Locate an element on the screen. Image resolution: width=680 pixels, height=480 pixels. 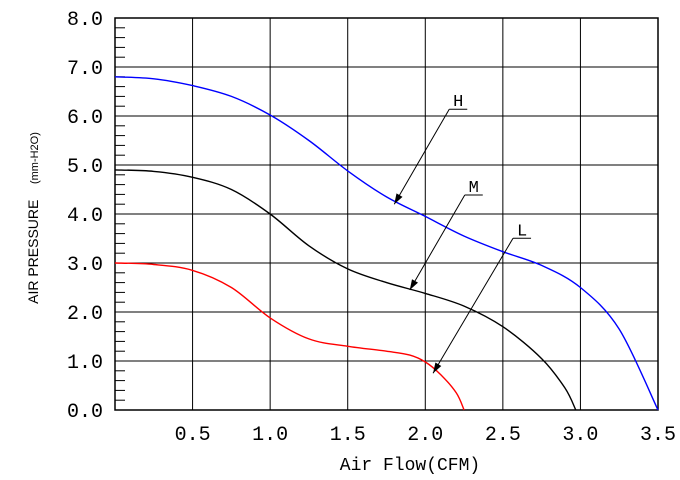
x-tick-label: 1.5 is located at coordinates (348, 435).